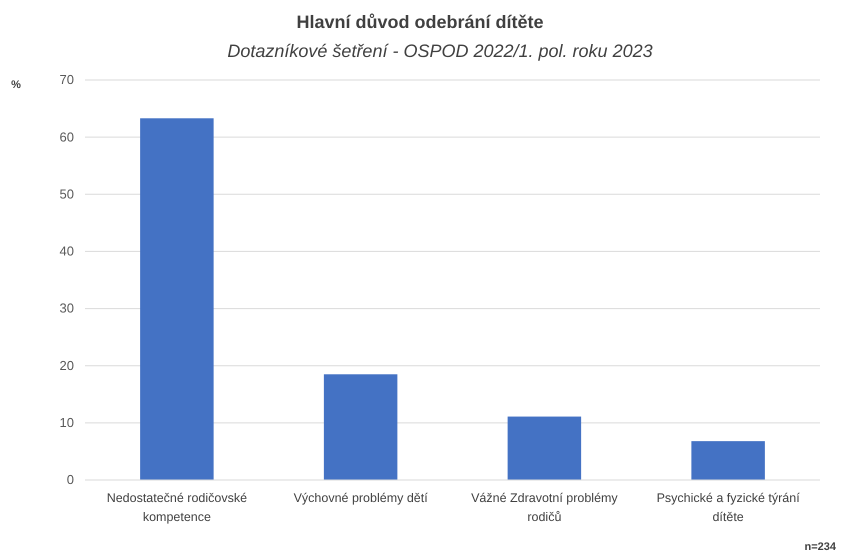 The width and height of the screenshot is (842, 556). I want to click on y-tick-label: 70, so click(67, 80).